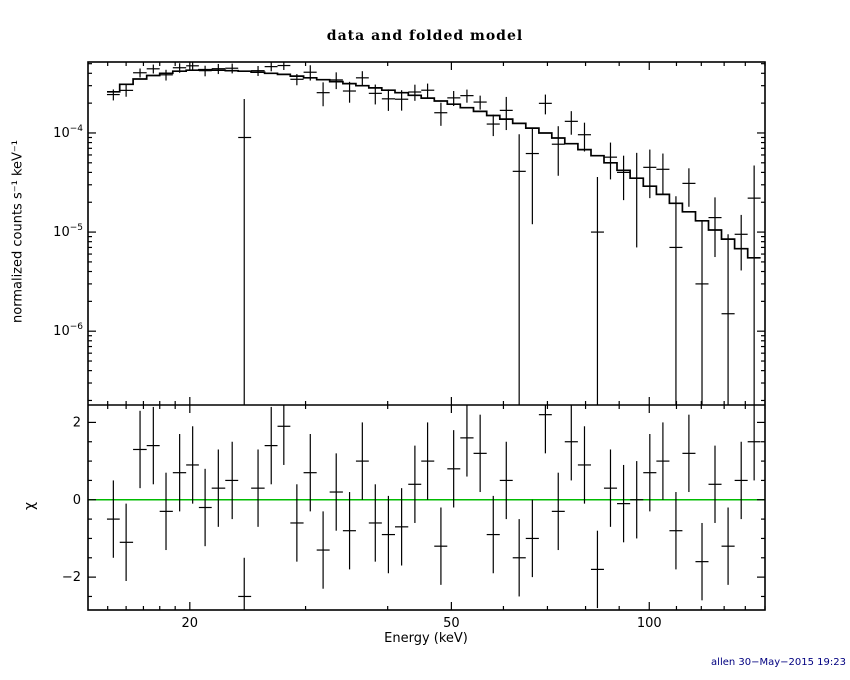  What do you see at coordinates (68, 330) in the screenshot?
I see `svg-text: 10⁻⁶` at bounding box center [68, 330].